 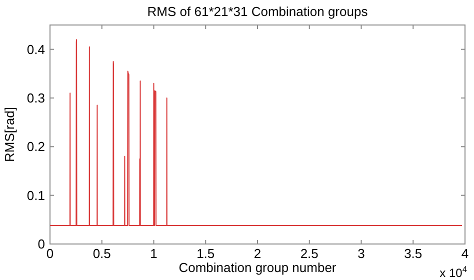 What do you see at coordinates (309, 253) in the screenshot?
I see `x-tick-label: 2.5` at bounding box center [309, 253].